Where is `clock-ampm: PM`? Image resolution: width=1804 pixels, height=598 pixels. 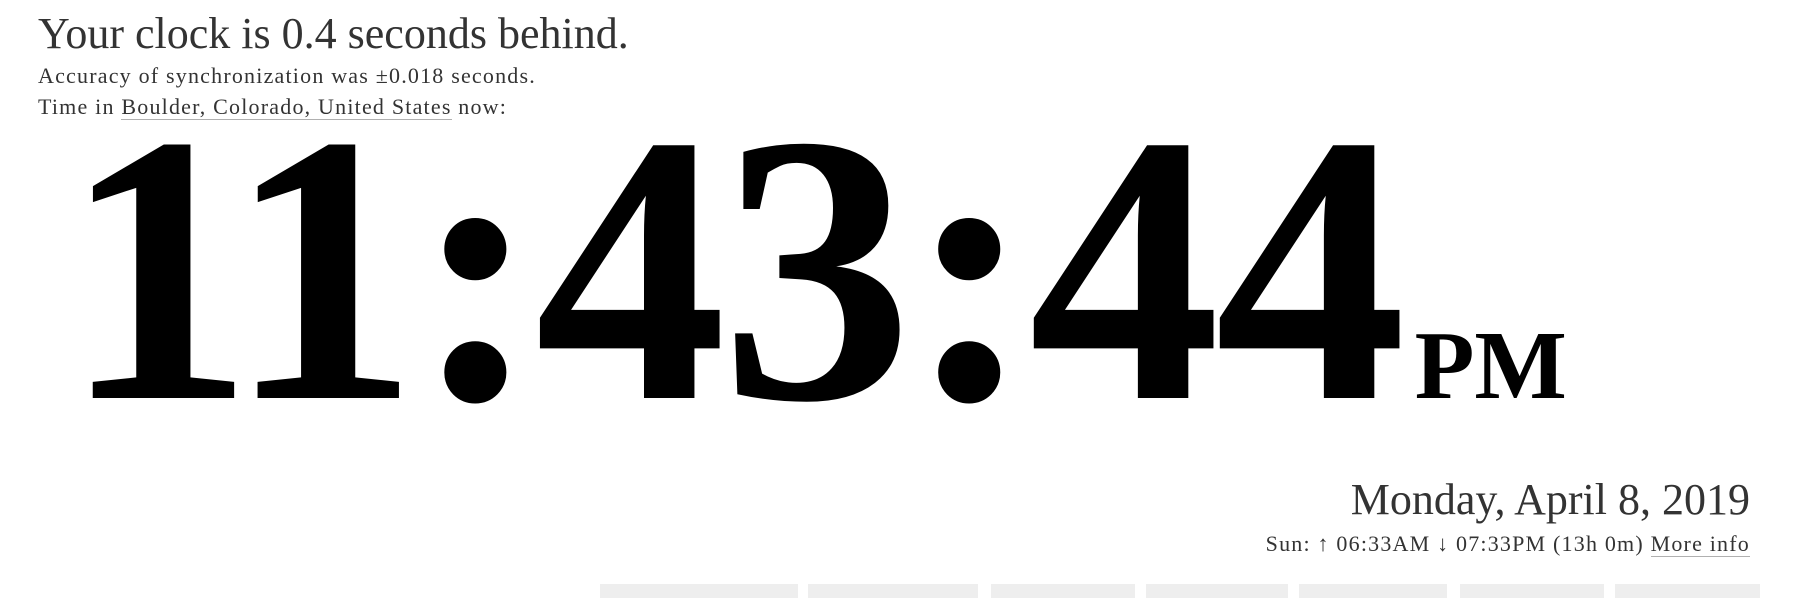
clock-ampm: PM is located at coordinates (1490, 366).